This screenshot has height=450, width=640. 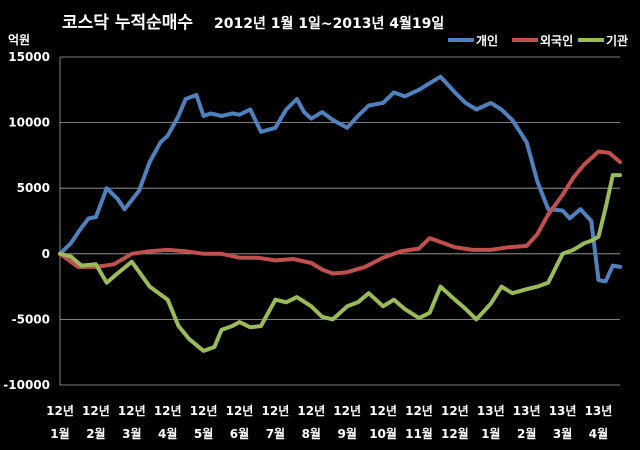 What do you see at coordinates (239, 433) in the screenshot?
I see `x-tick-month: 6월` at bounding box center [239, 433].